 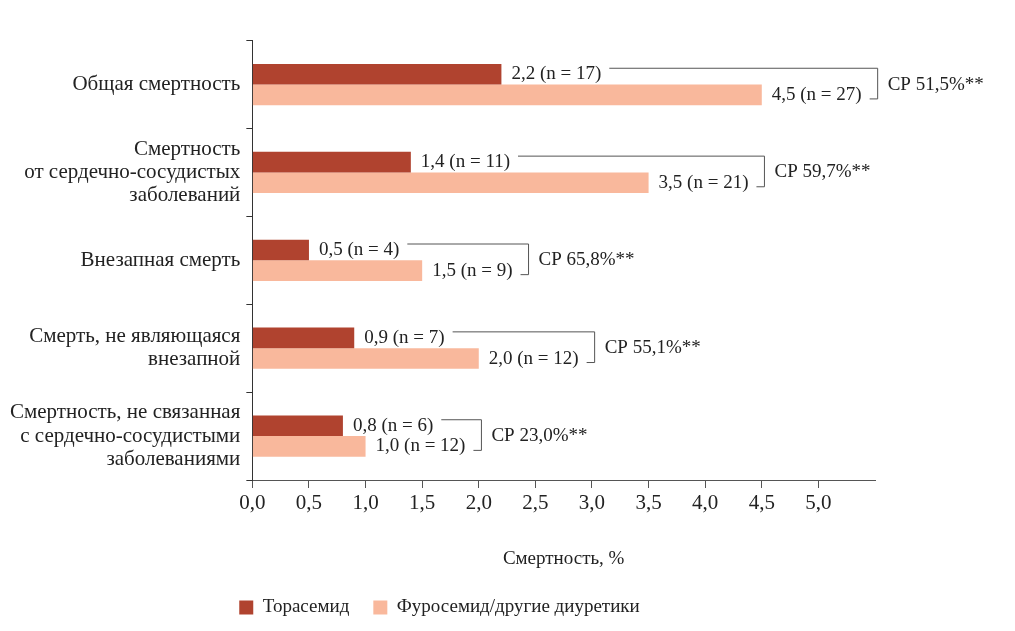 What do you see at coordinates (309, 502) in the screenshot?
I see `x-tick-label: 0,5` at bounding box center [309, 502].